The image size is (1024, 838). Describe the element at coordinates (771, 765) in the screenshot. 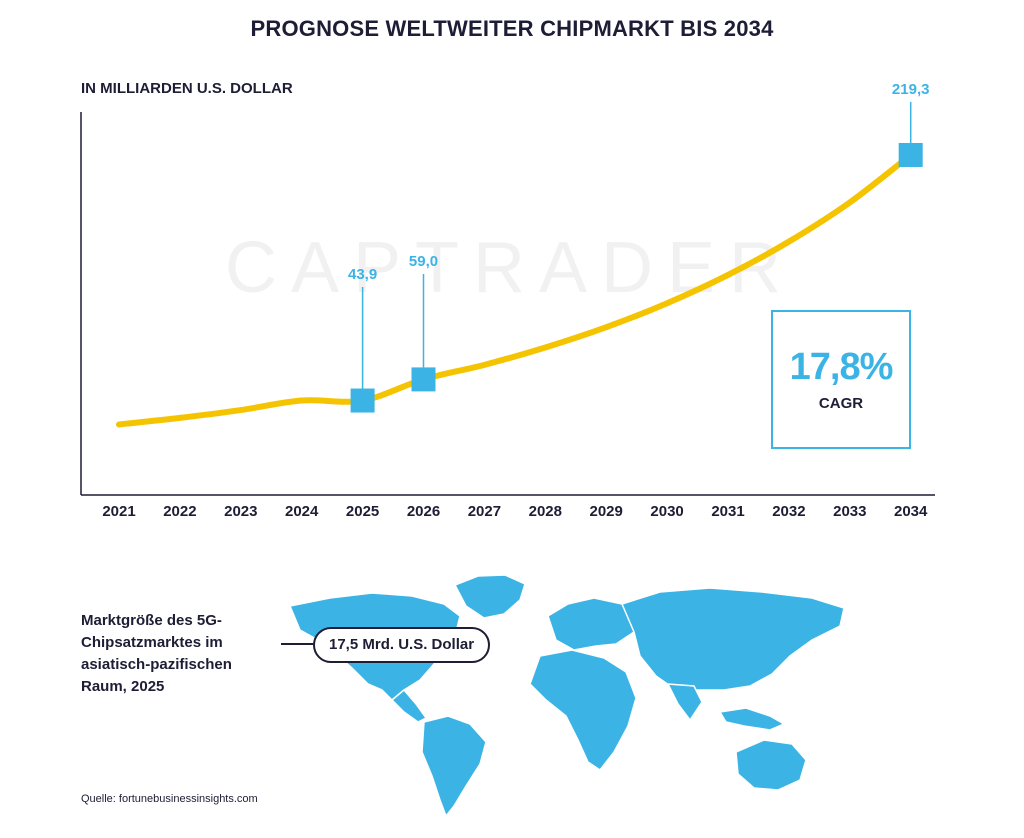

I see `map-australia` at that location.